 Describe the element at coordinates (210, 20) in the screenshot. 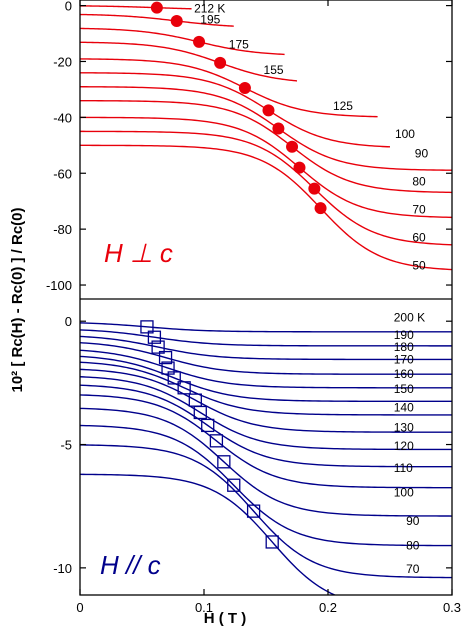

I see `curve-label-195: 195` at that location.